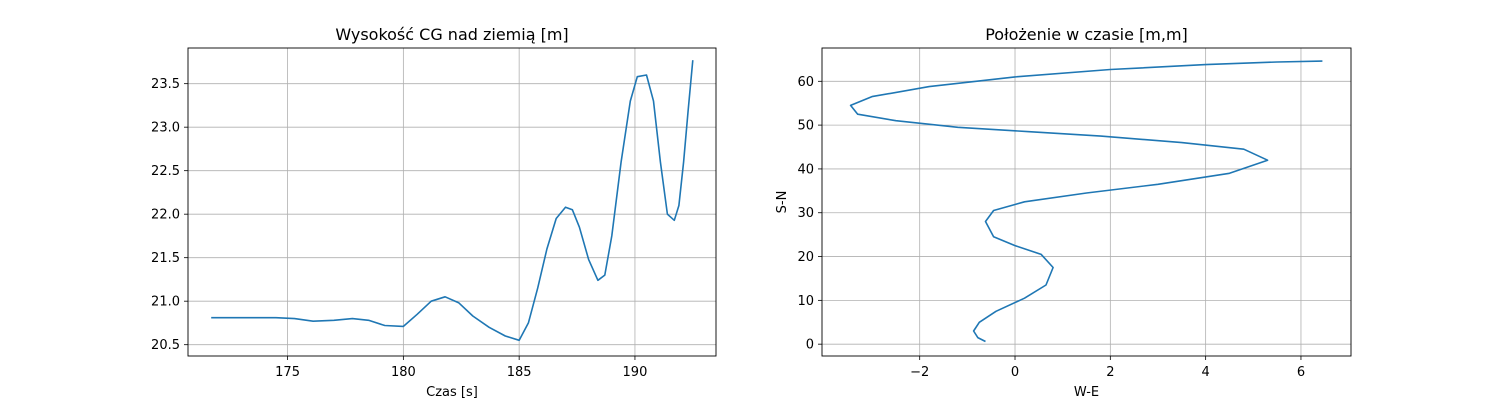 This screenshot has height=404, width=1500. What do you see at coordinates (165, 215) in the screenshot?
I see `y-tick-label: 22.0` at bounding box center [165, 215].